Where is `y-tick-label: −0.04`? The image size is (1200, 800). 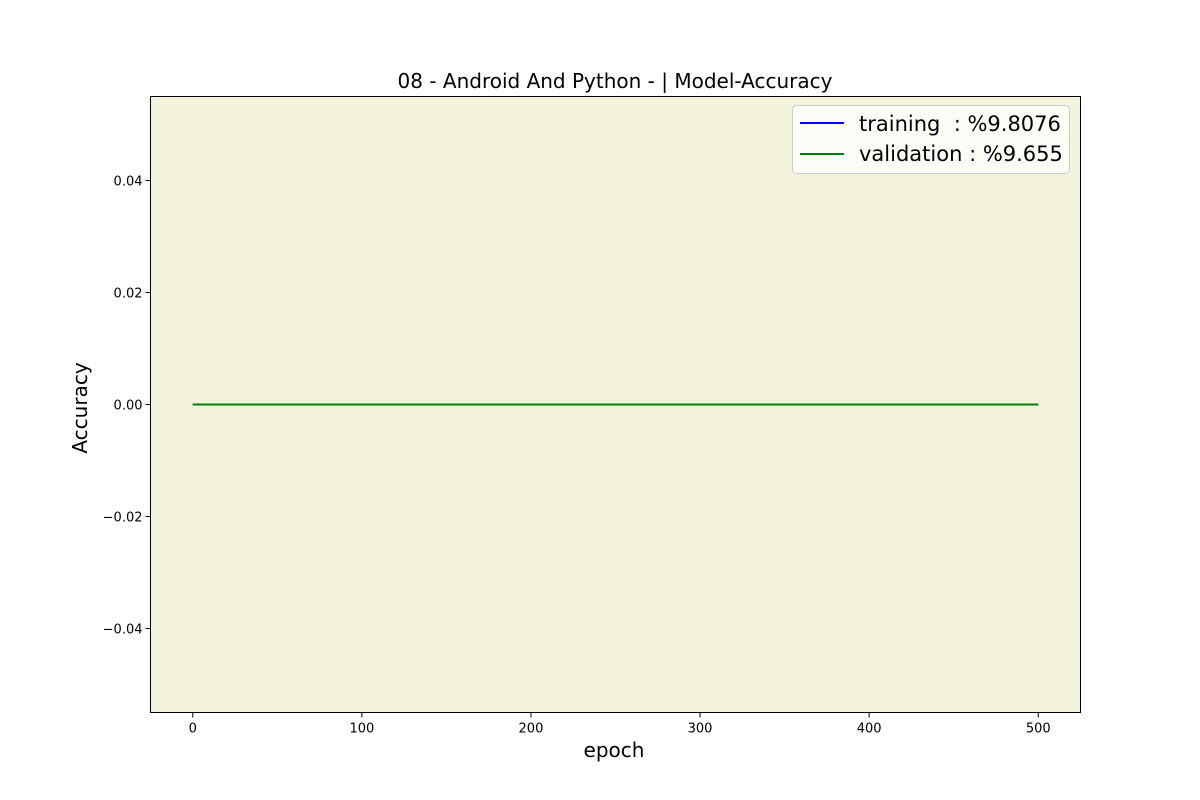 y-tick-label: −0.04 is located at coordinates (123, 630).